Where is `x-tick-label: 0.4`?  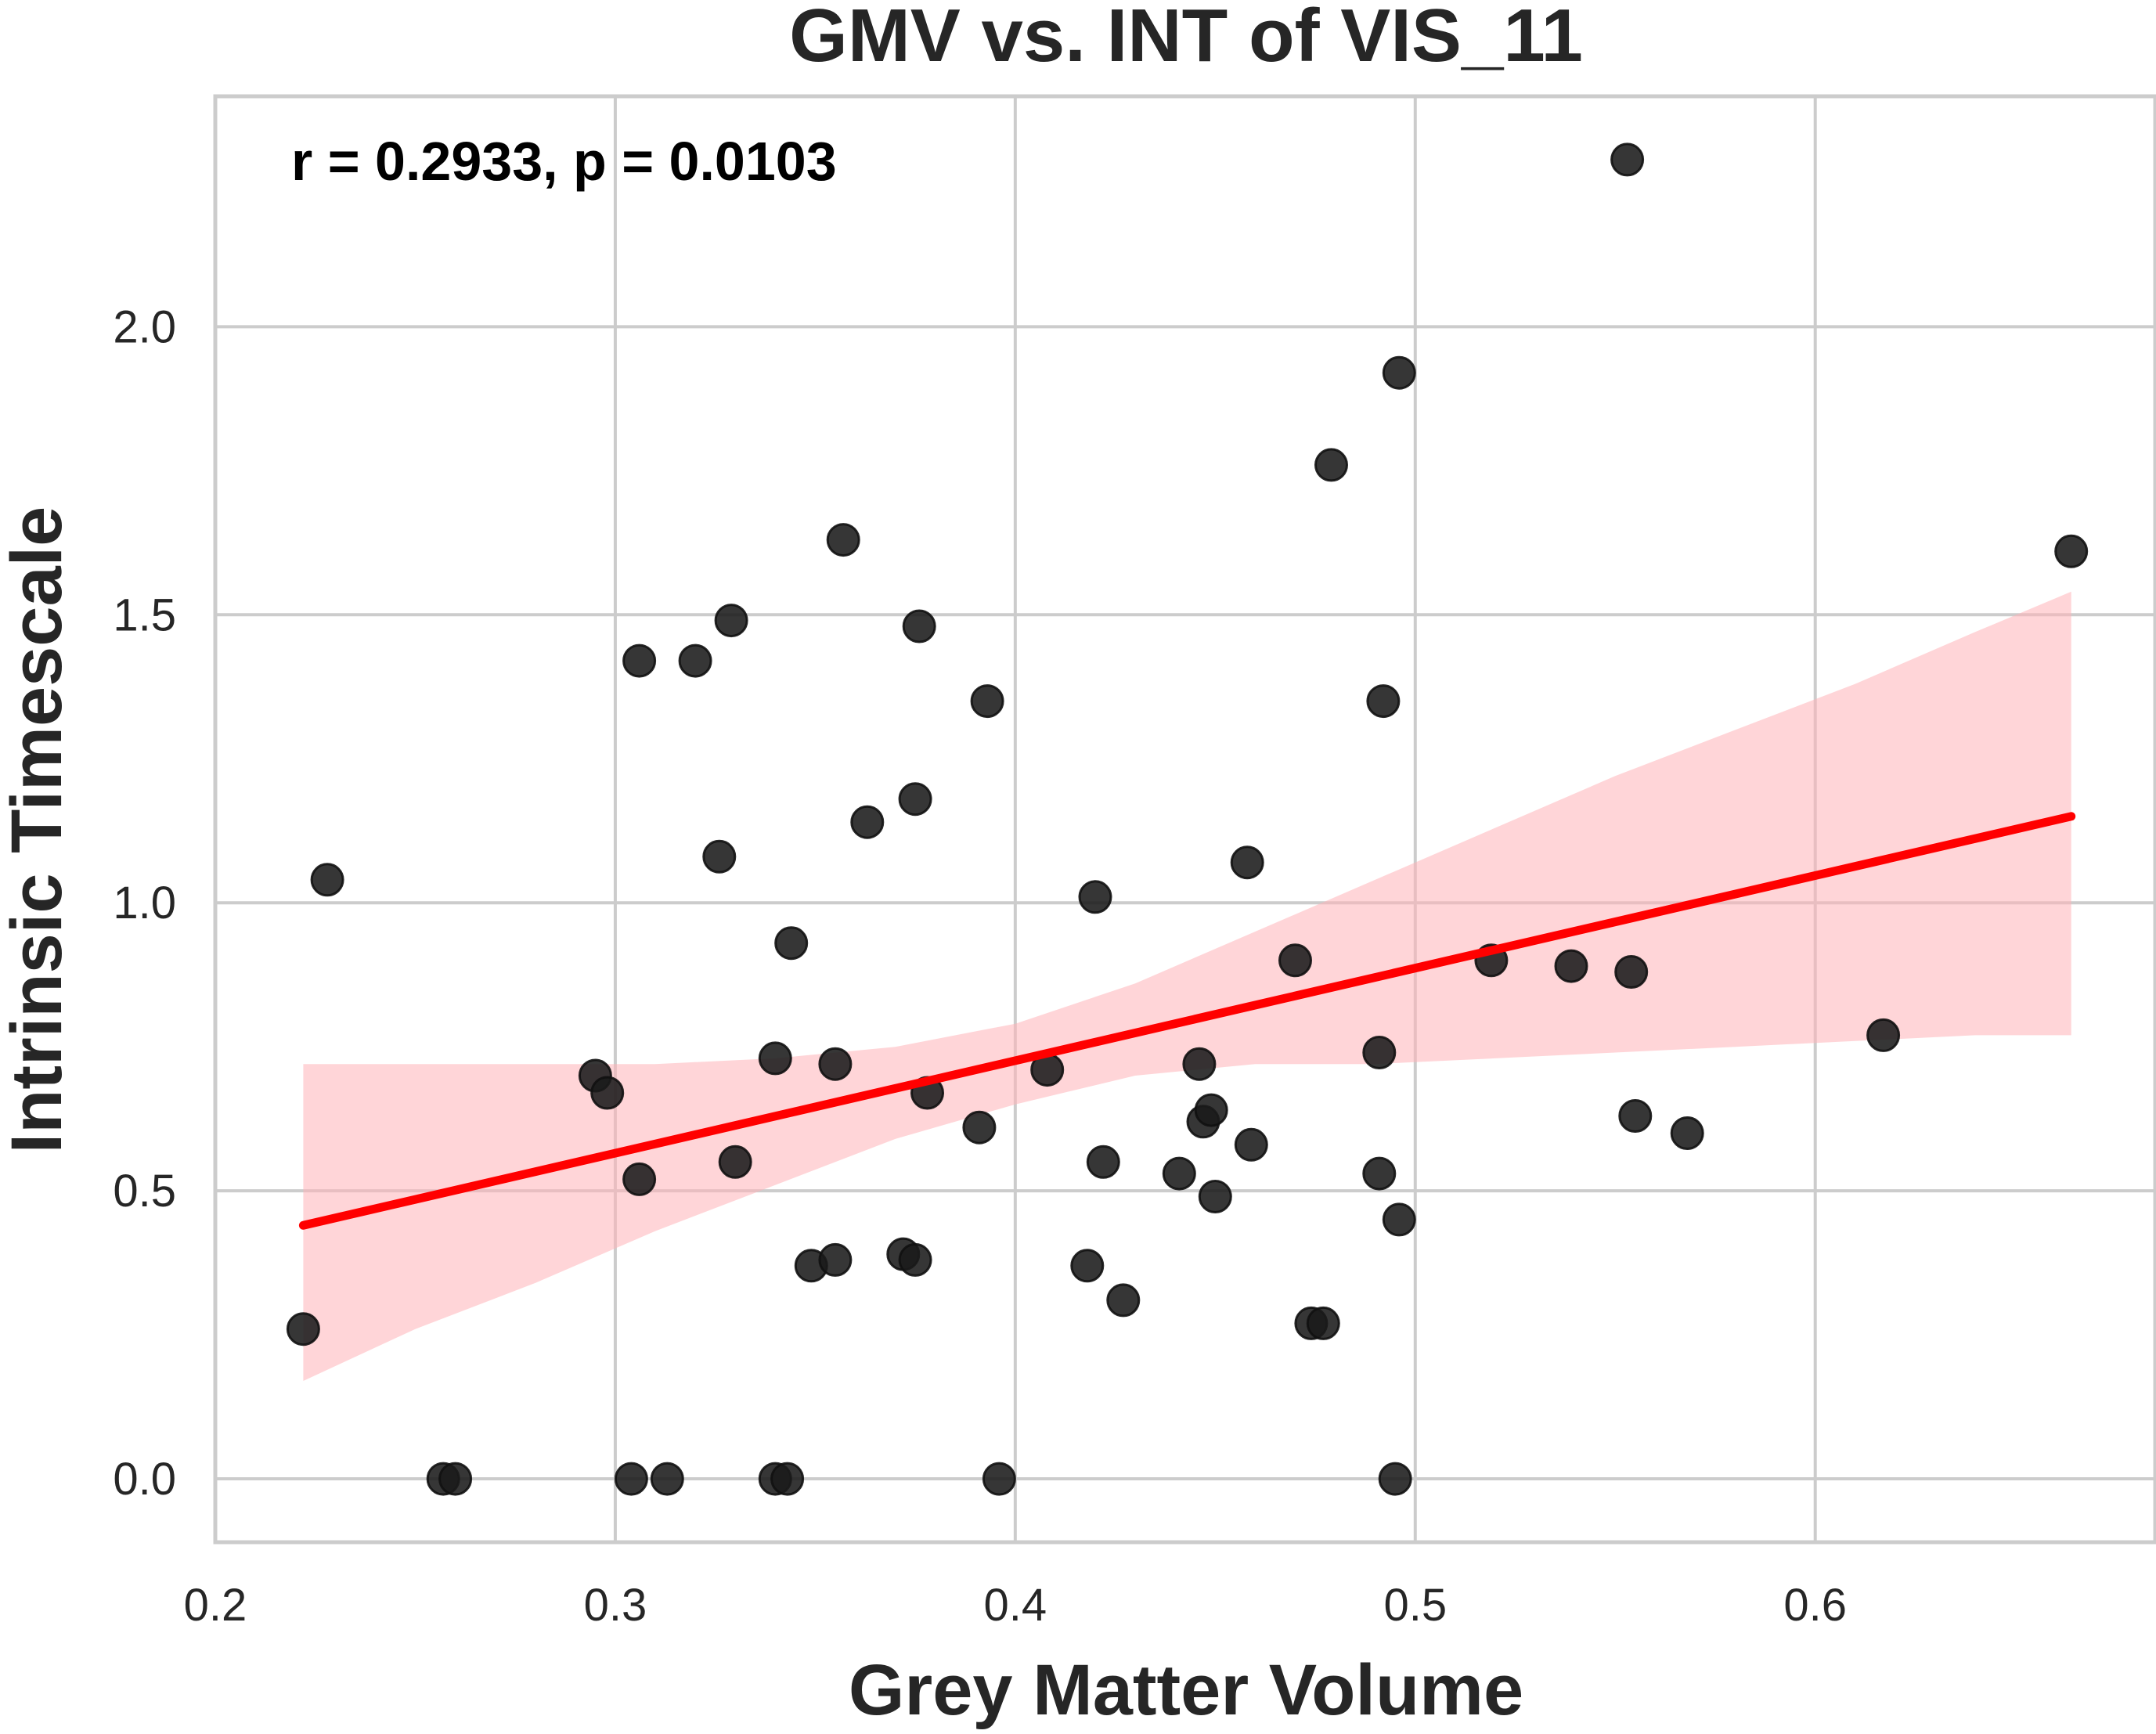
x-tick-label: 0.4 is located at coordinates (1015, 1606).